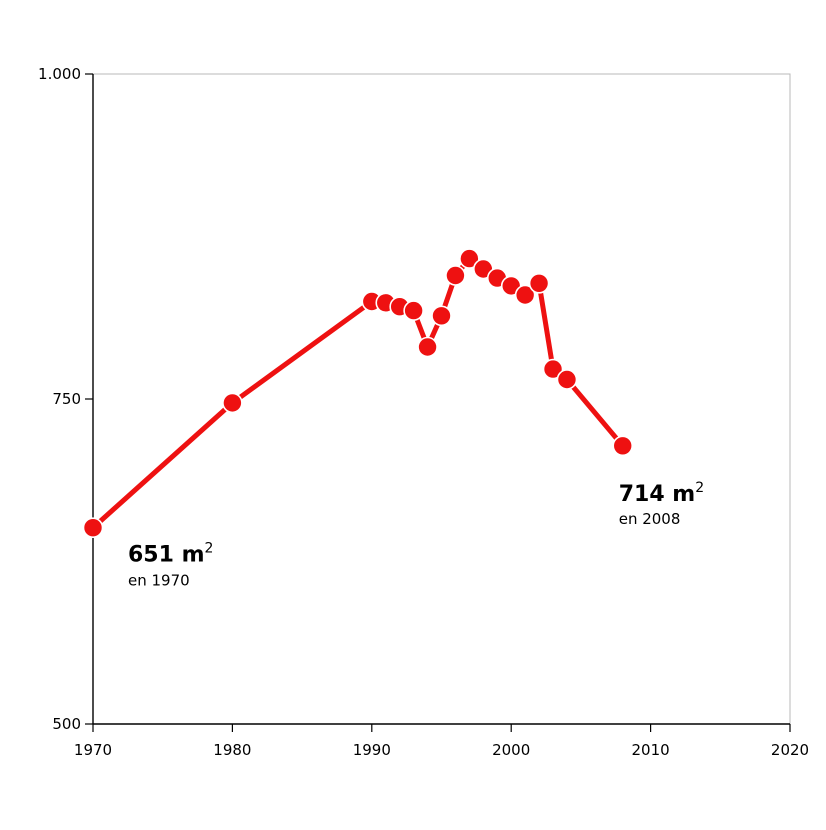  Describe the element at coordinates (170, 554) in the screenshot. I see `annotation-value: 651 m2` at that location.